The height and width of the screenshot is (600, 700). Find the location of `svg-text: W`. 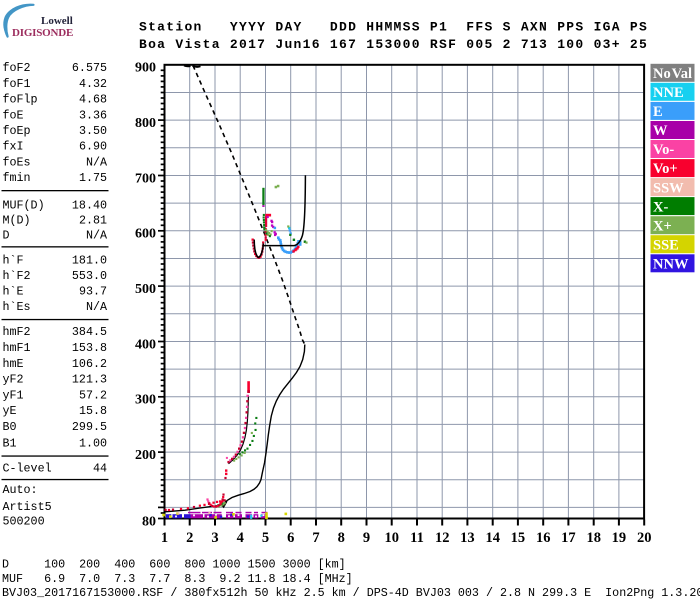

svg-text: W is located at coordinates (660, 131).